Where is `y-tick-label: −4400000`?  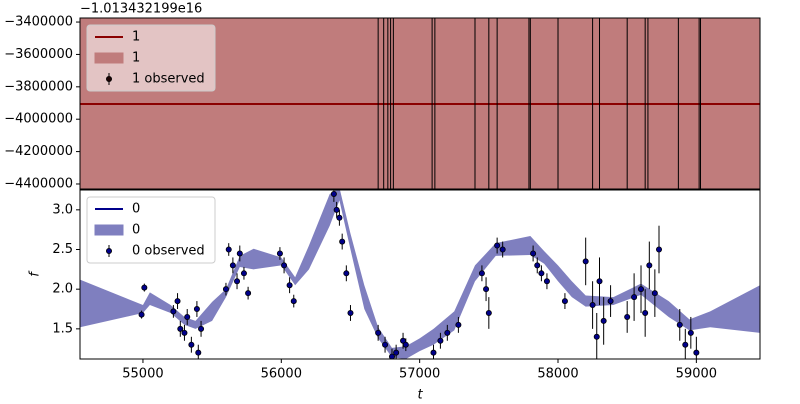 y-tick-label: −4400000 is located at coordinates (38, 183).